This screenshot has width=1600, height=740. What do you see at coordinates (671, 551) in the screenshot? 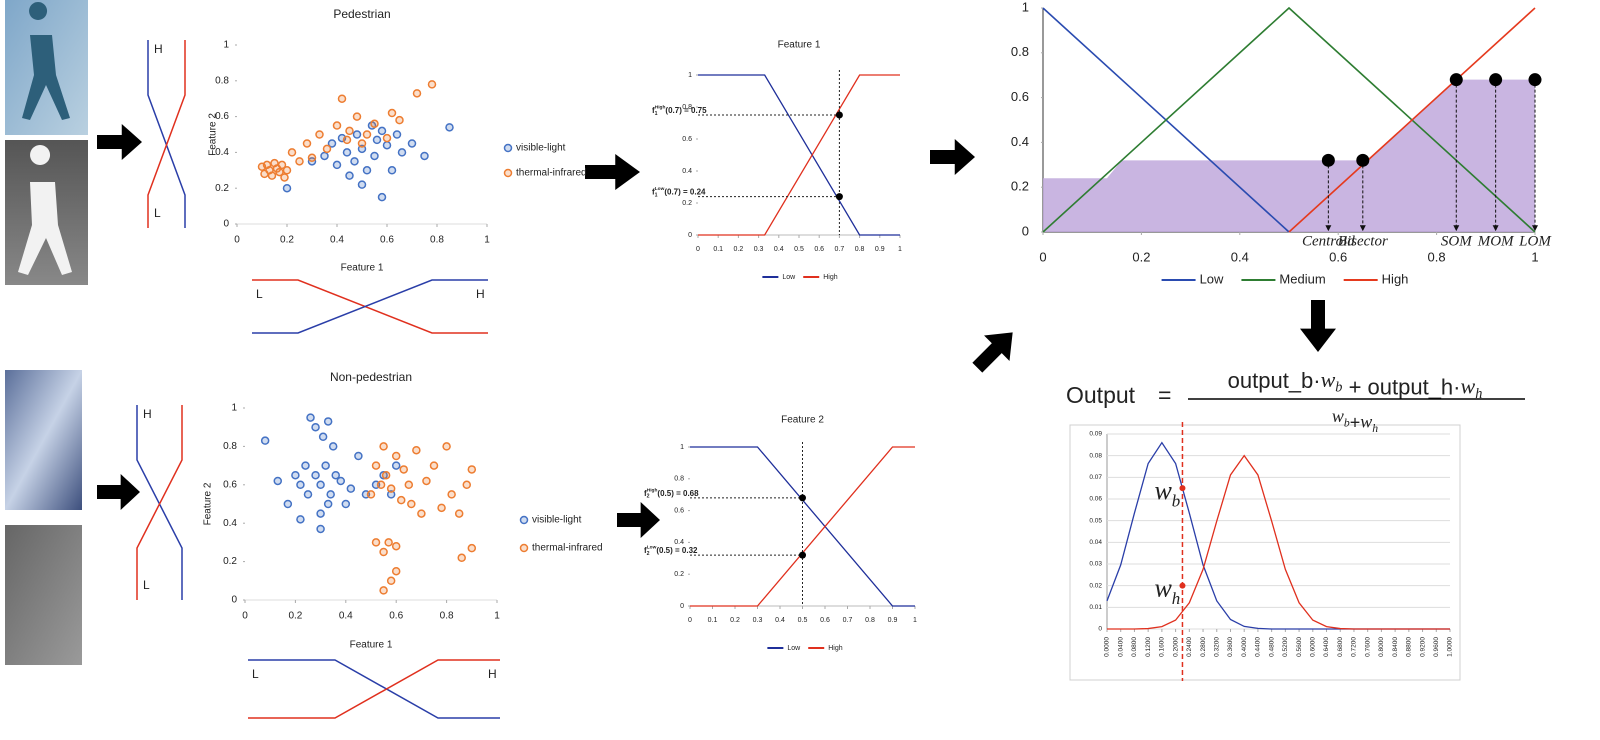
I see `readout-label: f2Low(0.5) = 0.32` at bounding box center [671, 551].